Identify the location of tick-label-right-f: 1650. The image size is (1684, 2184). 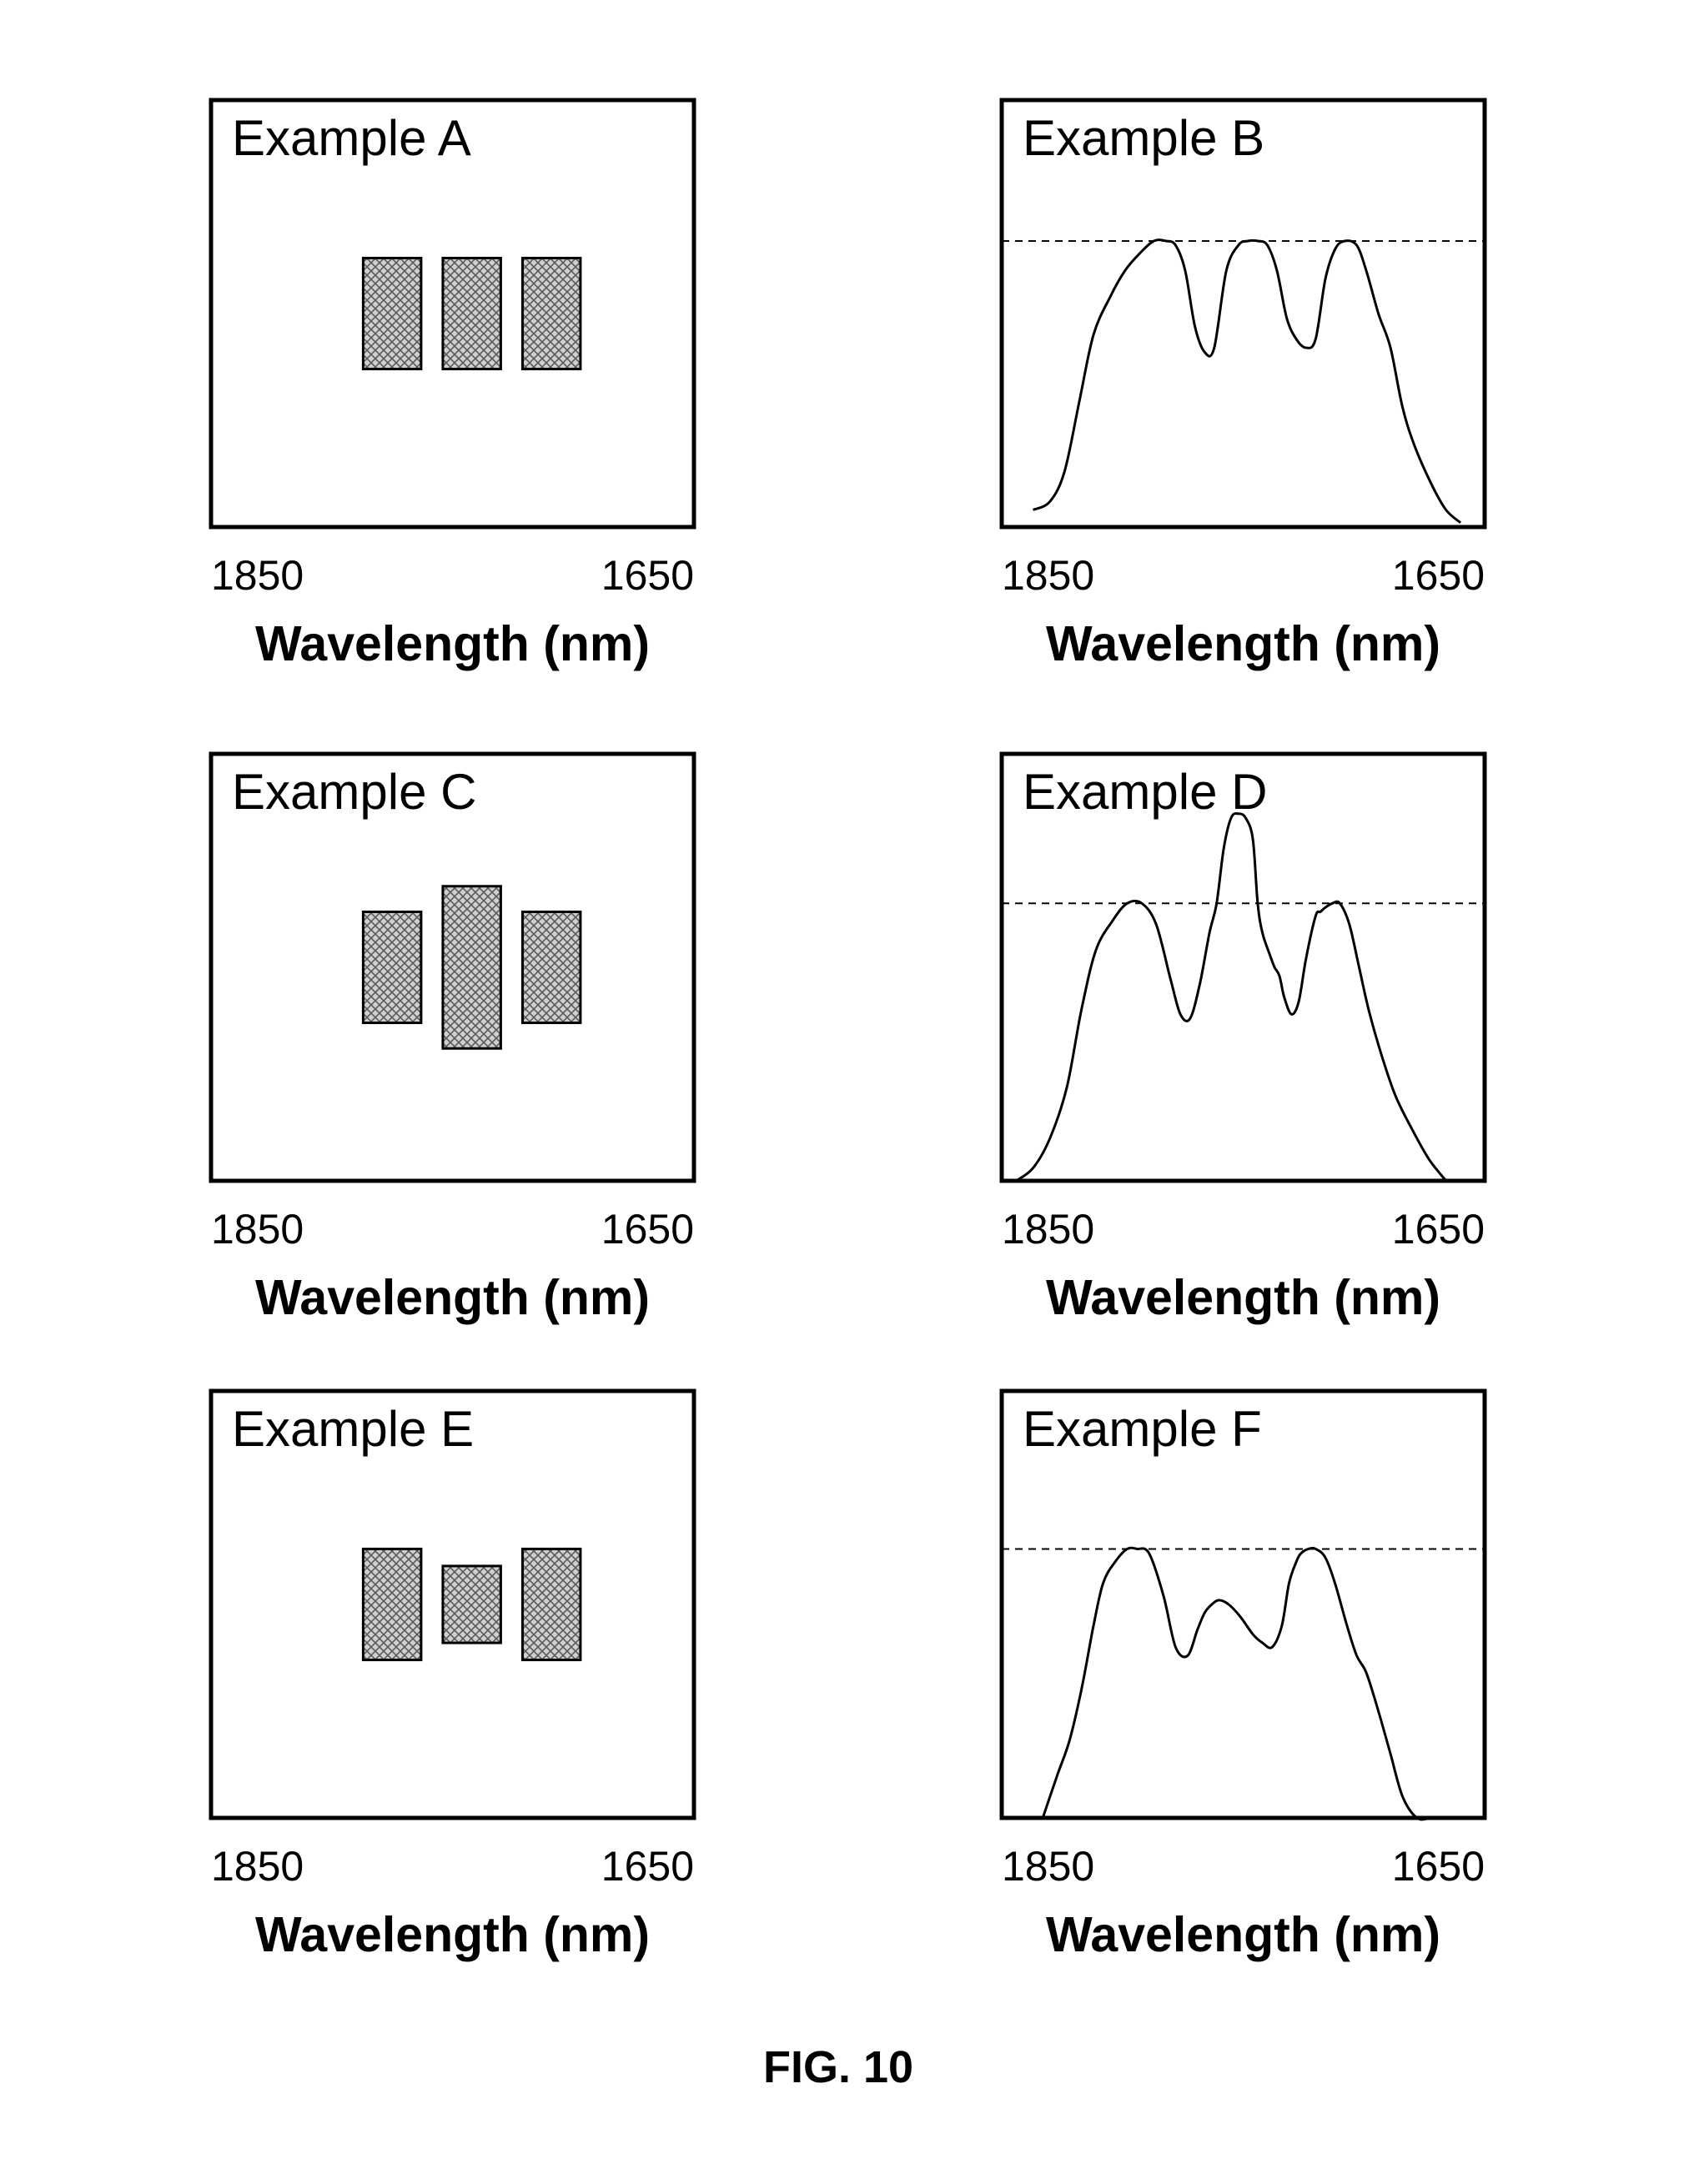
(1438, 1866).